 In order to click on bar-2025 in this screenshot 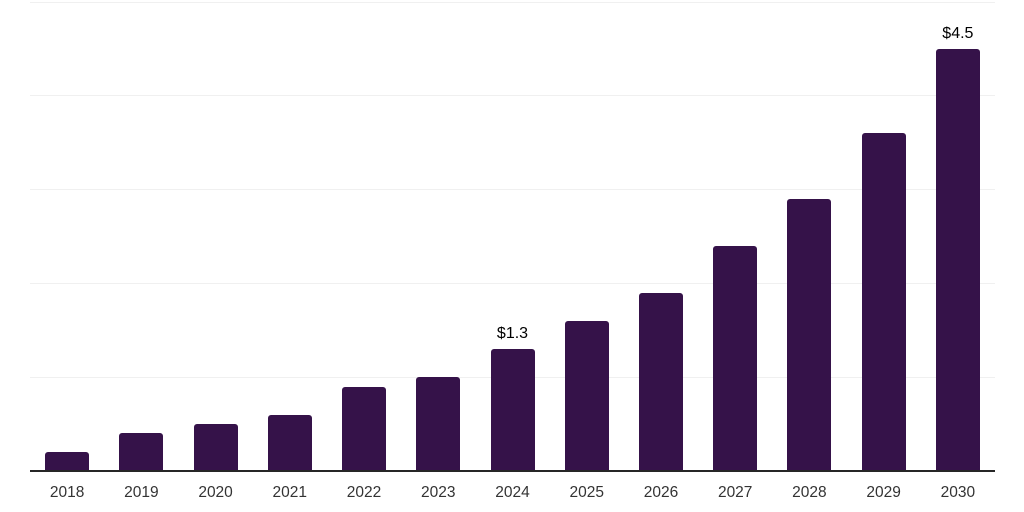, I will do `click(587, 396)`.